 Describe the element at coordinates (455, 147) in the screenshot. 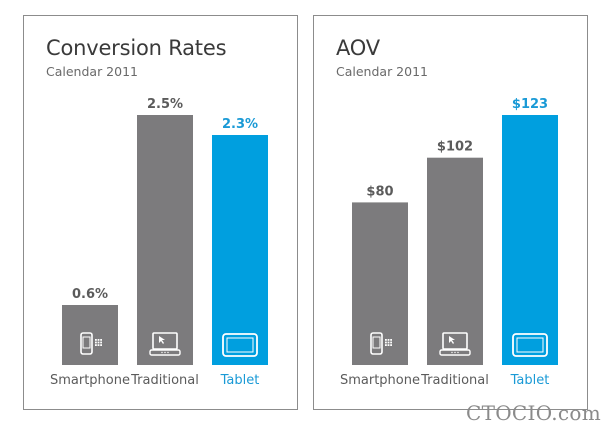

I see `data-label: $102` at that location.